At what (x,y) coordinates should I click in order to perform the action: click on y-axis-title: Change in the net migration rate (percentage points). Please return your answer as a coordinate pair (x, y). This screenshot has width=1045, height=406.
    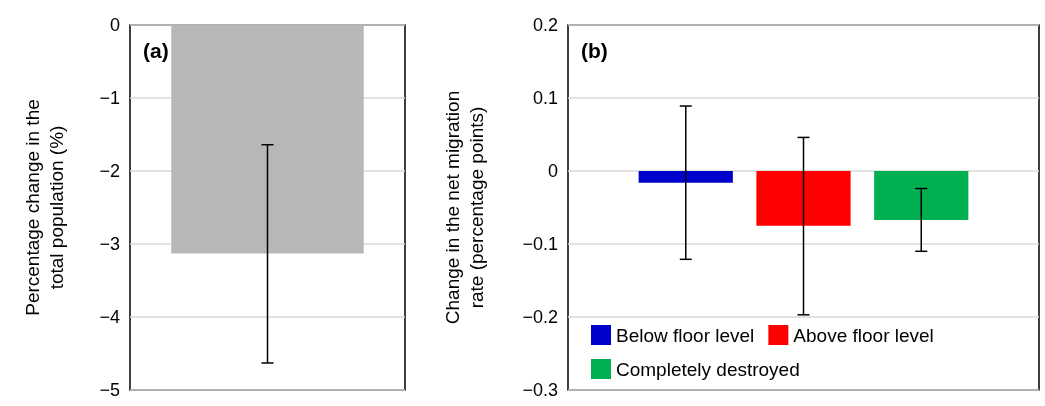
    Looking at the image, I should click on (464, 207).